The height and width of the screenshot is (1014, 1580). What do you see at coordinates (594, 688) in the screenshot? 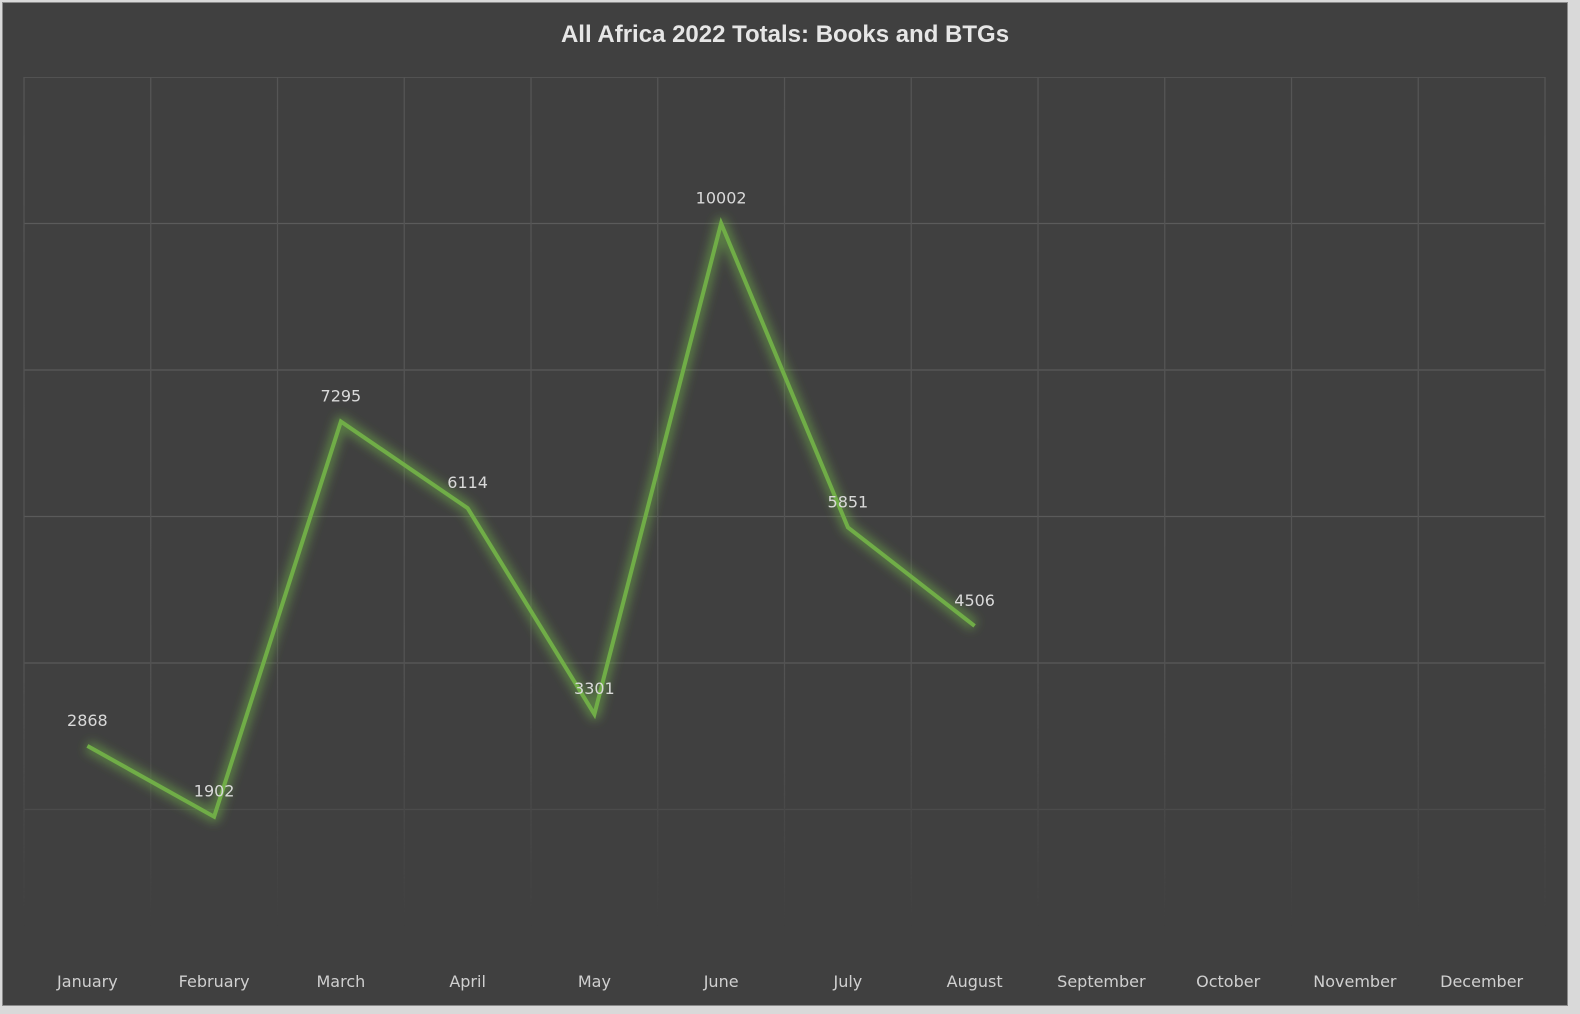
I see `data-label: 3301` at bounding box center [594, 688].